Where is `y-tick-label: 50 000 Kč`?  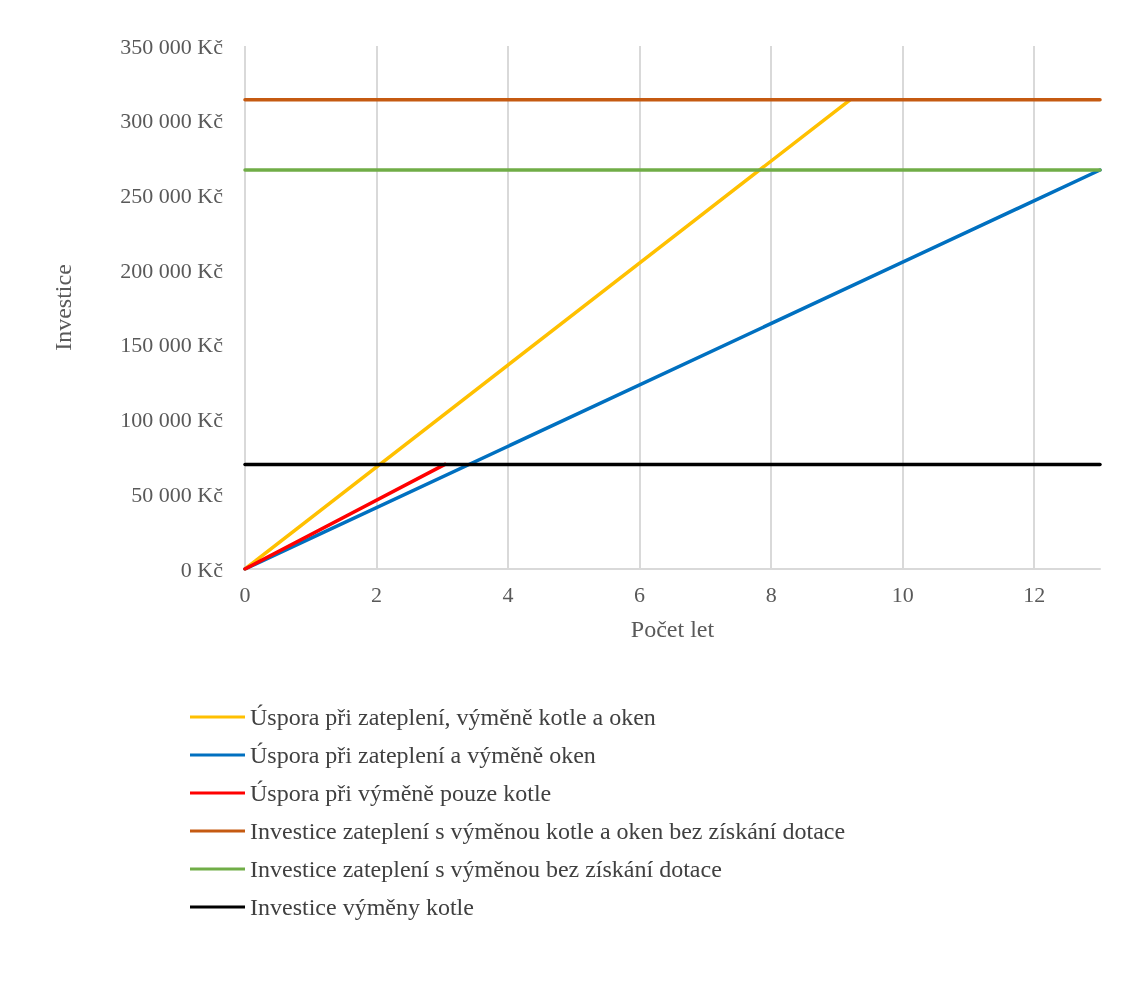
y-tick-label: 50 000 Kč is located at coordinates (177, 494).